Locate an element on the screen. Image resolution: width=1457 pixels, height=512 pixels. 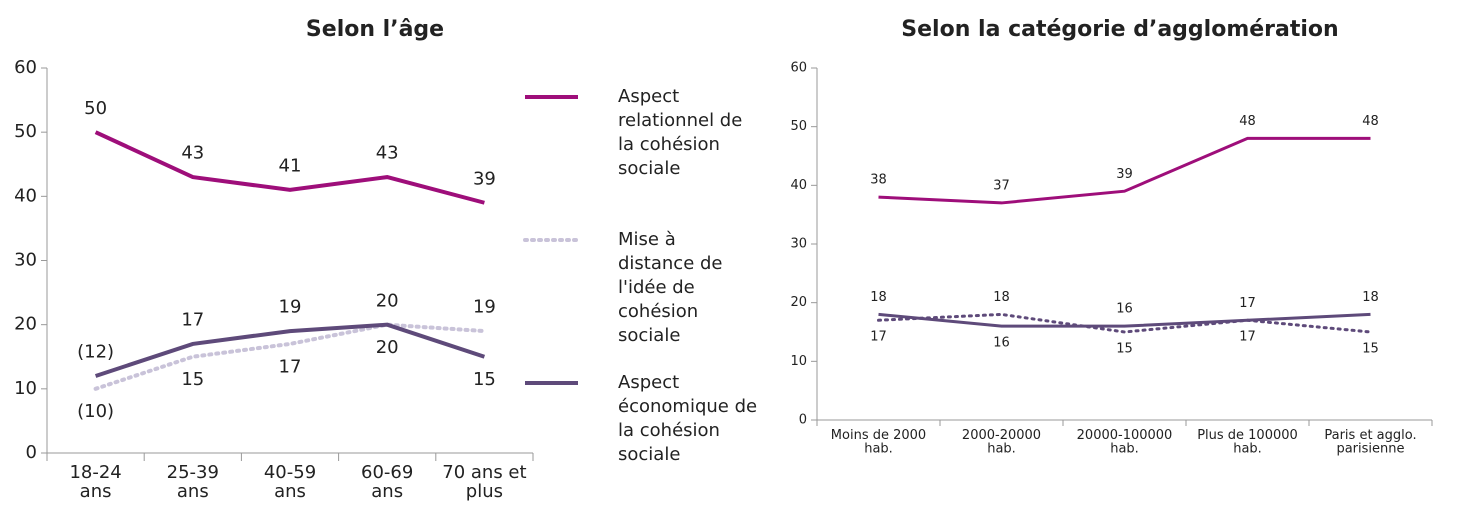
x-tick-label: 40-59 ans is located at coordinates (290, 482).